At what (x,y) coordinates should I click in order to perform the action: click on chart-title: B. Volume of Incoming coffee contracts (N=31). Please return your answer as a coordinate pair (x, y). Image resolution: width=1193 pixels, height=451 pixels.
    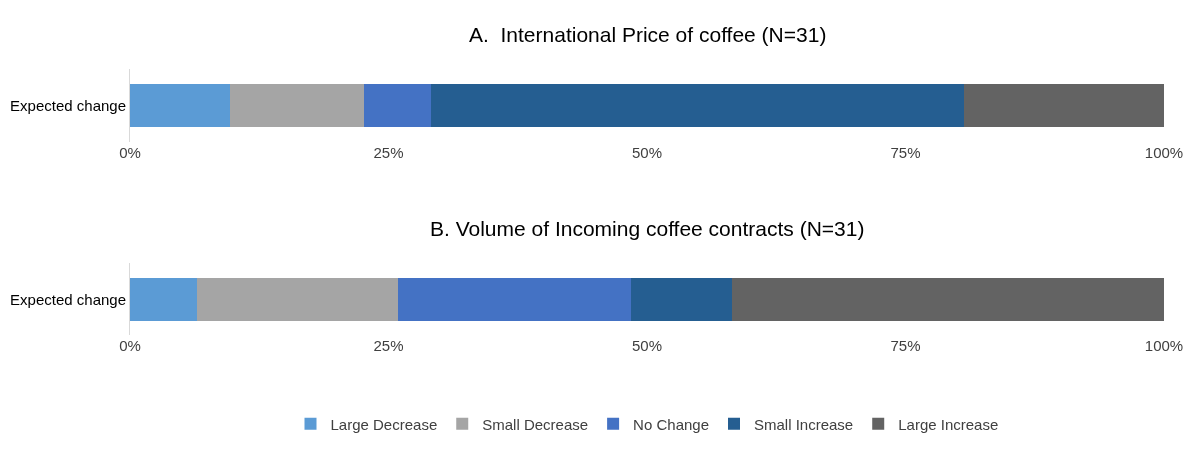
    Looking at the image, I should click on (647, 228).